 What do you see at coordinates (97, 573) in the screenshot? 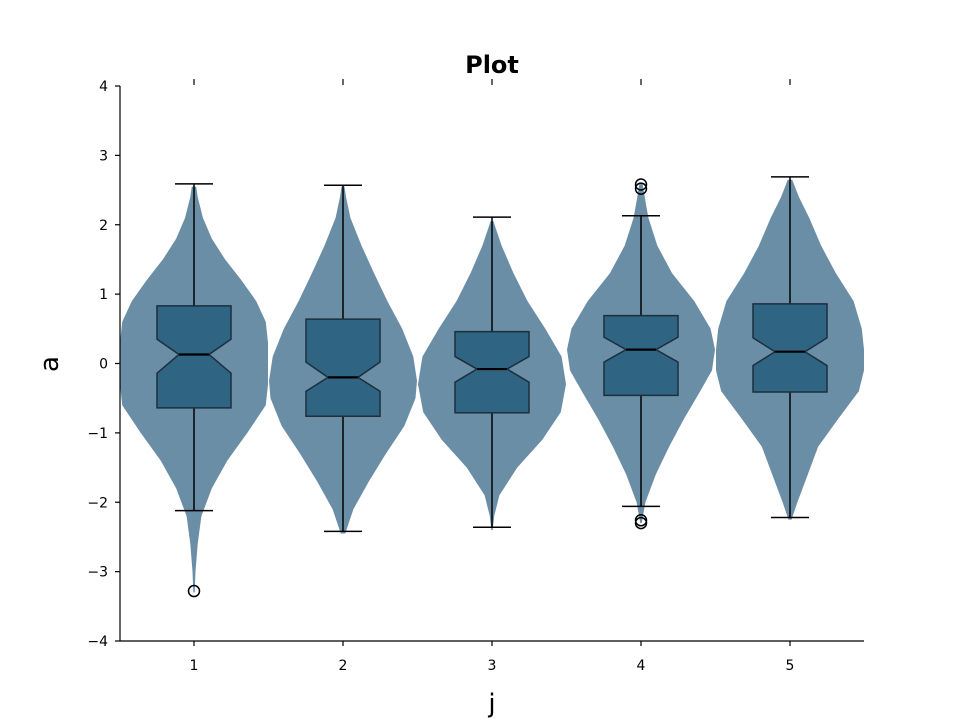
I see `y-tick-label-7: −3` at bounding box center [97, 573].